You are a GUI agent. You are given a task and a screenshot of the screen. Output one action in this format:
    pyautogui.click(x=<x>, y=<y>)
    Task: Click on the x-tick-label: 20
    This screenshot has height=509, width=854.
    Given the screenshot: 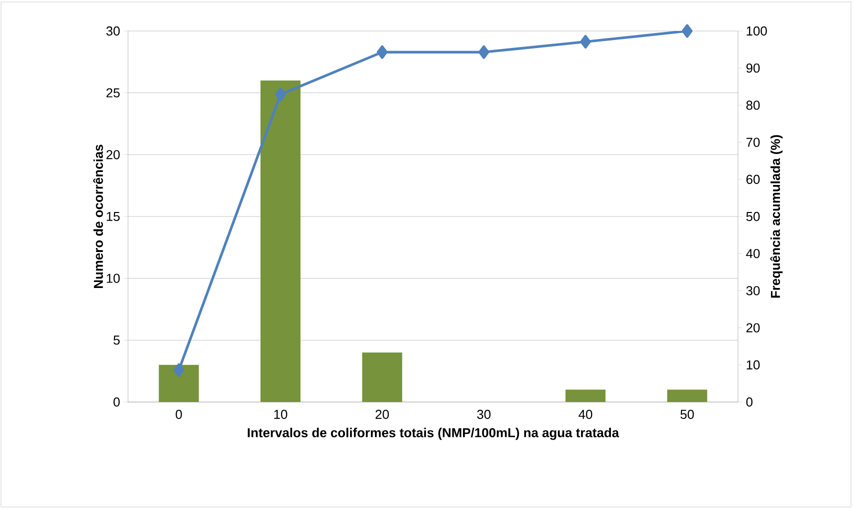 What is the action you would take?
    pyautogui.click(x=382, y=414)
    